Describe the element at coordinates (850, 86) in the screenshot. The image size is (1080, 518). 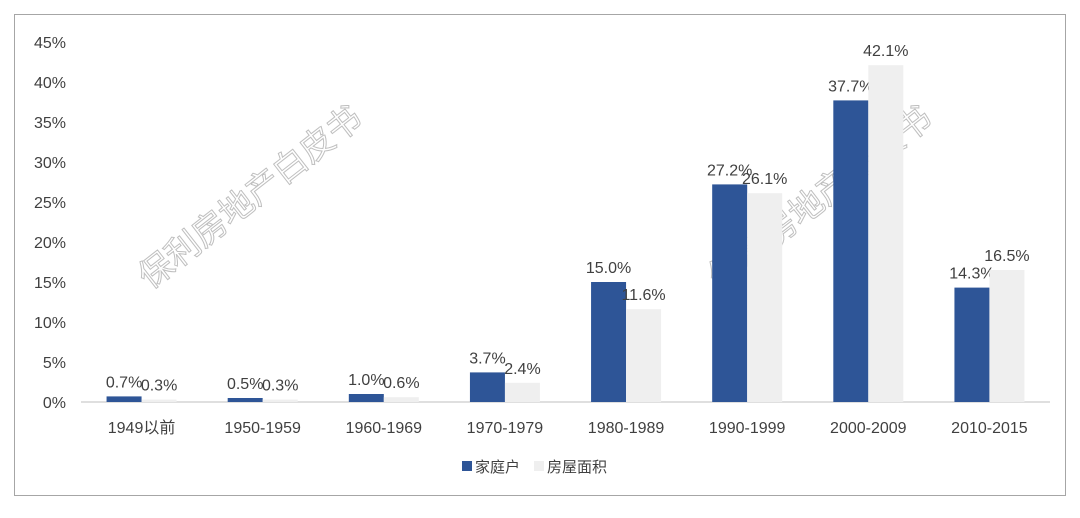
I see `data-label: 37.7%` at that location.